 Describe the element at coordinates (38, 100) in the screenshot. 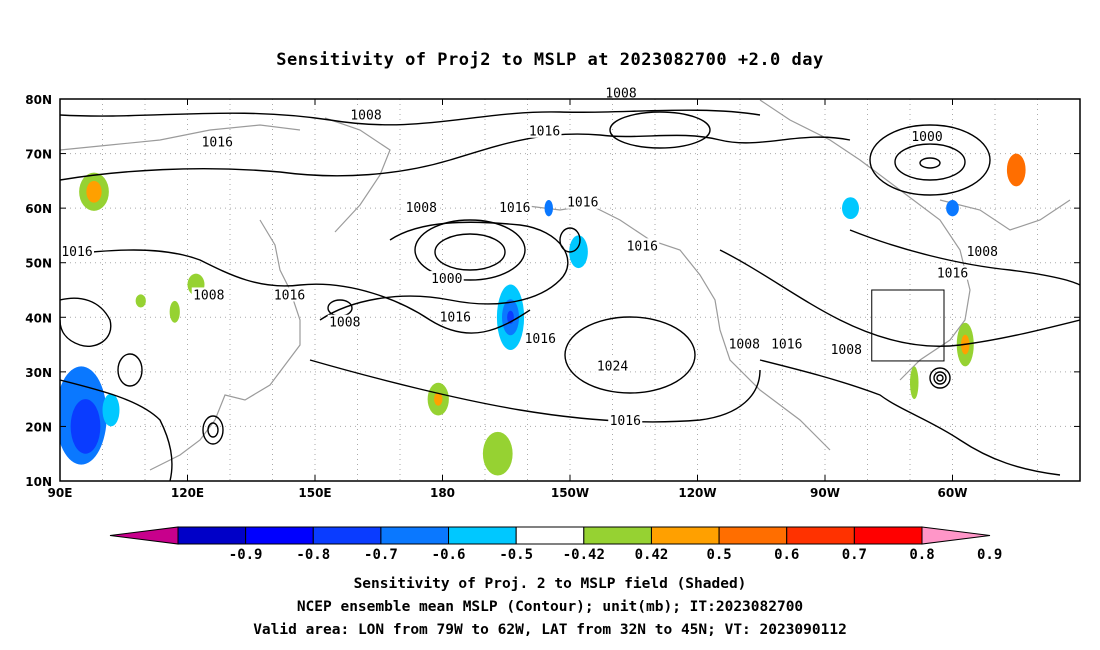

I see `lat-label: 80N` at that location.